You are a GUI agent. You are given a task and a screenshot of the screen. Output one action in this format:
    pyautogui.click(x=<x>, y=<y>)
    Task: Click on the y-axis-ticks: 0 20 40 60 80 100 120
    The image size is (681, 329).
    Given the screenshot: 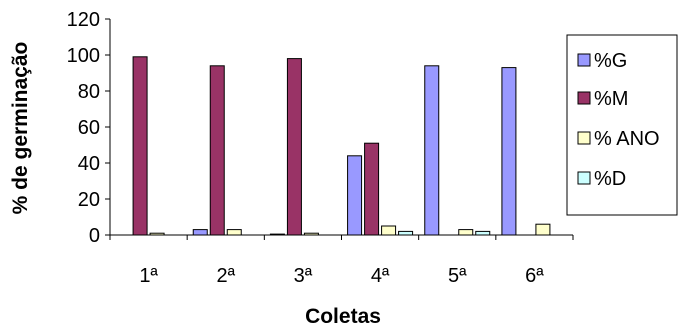 What is the action you would take?
    pyautogui.click(x=88, y=128)
    